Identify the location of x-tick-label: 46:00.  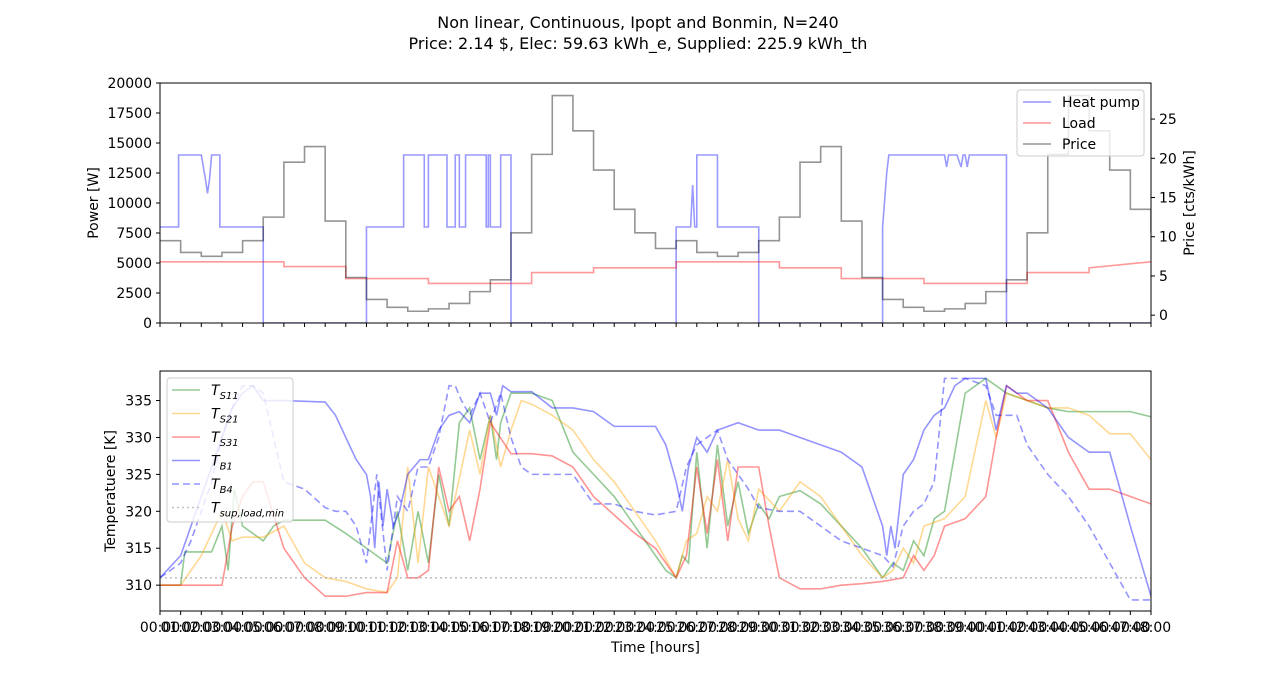
(1110, 628).